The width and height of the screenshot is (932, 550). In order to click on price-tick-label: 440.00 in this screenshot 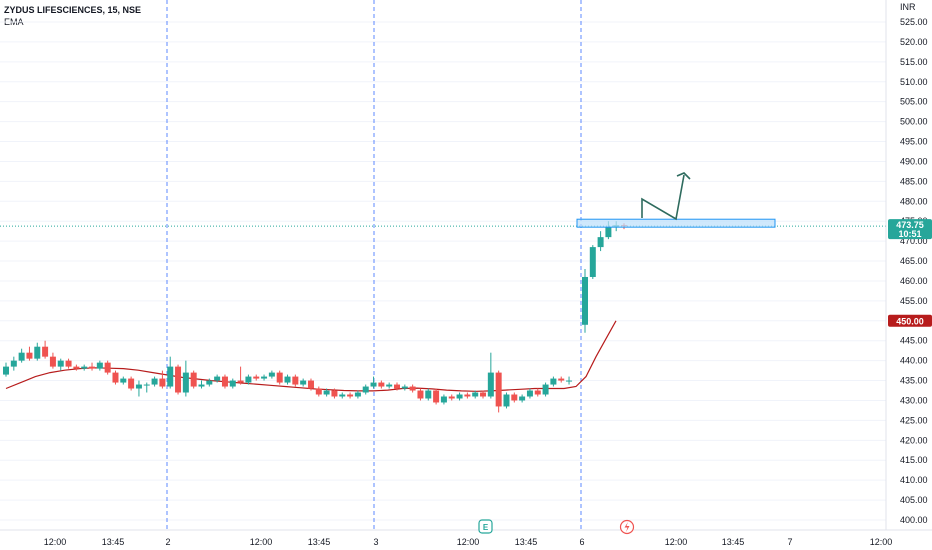, I will do `click(914, 361)`.